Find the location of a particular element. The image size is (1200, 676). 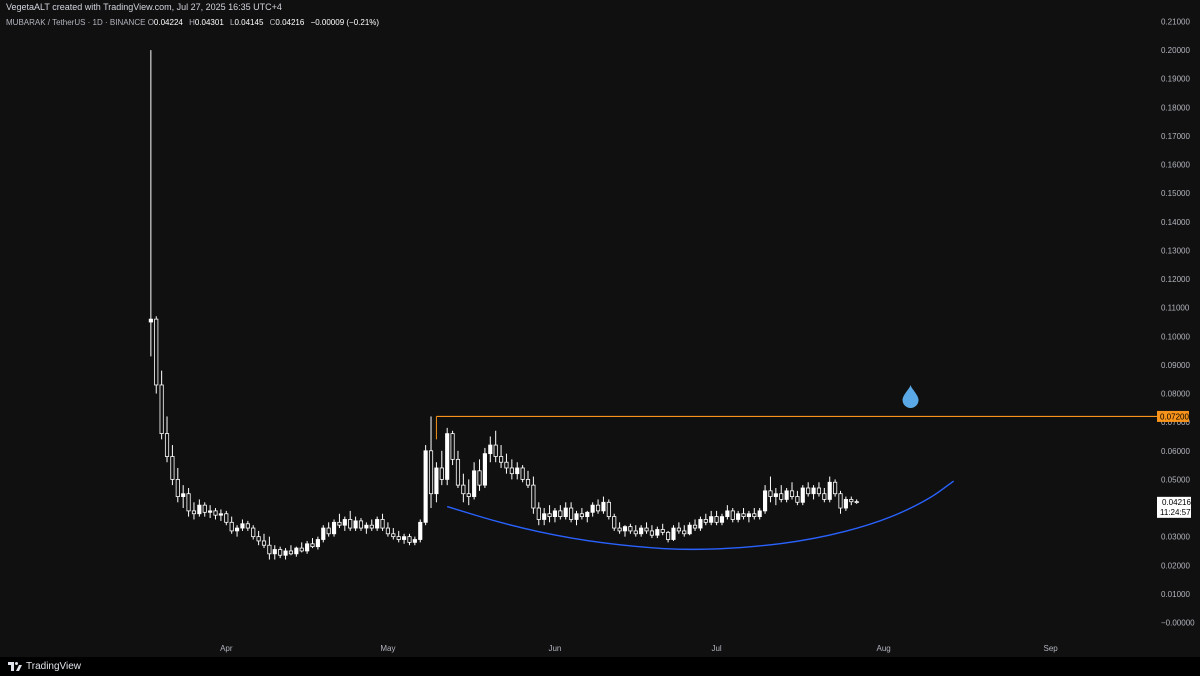

x-tick-label: May is located at coordinates (387, 648).